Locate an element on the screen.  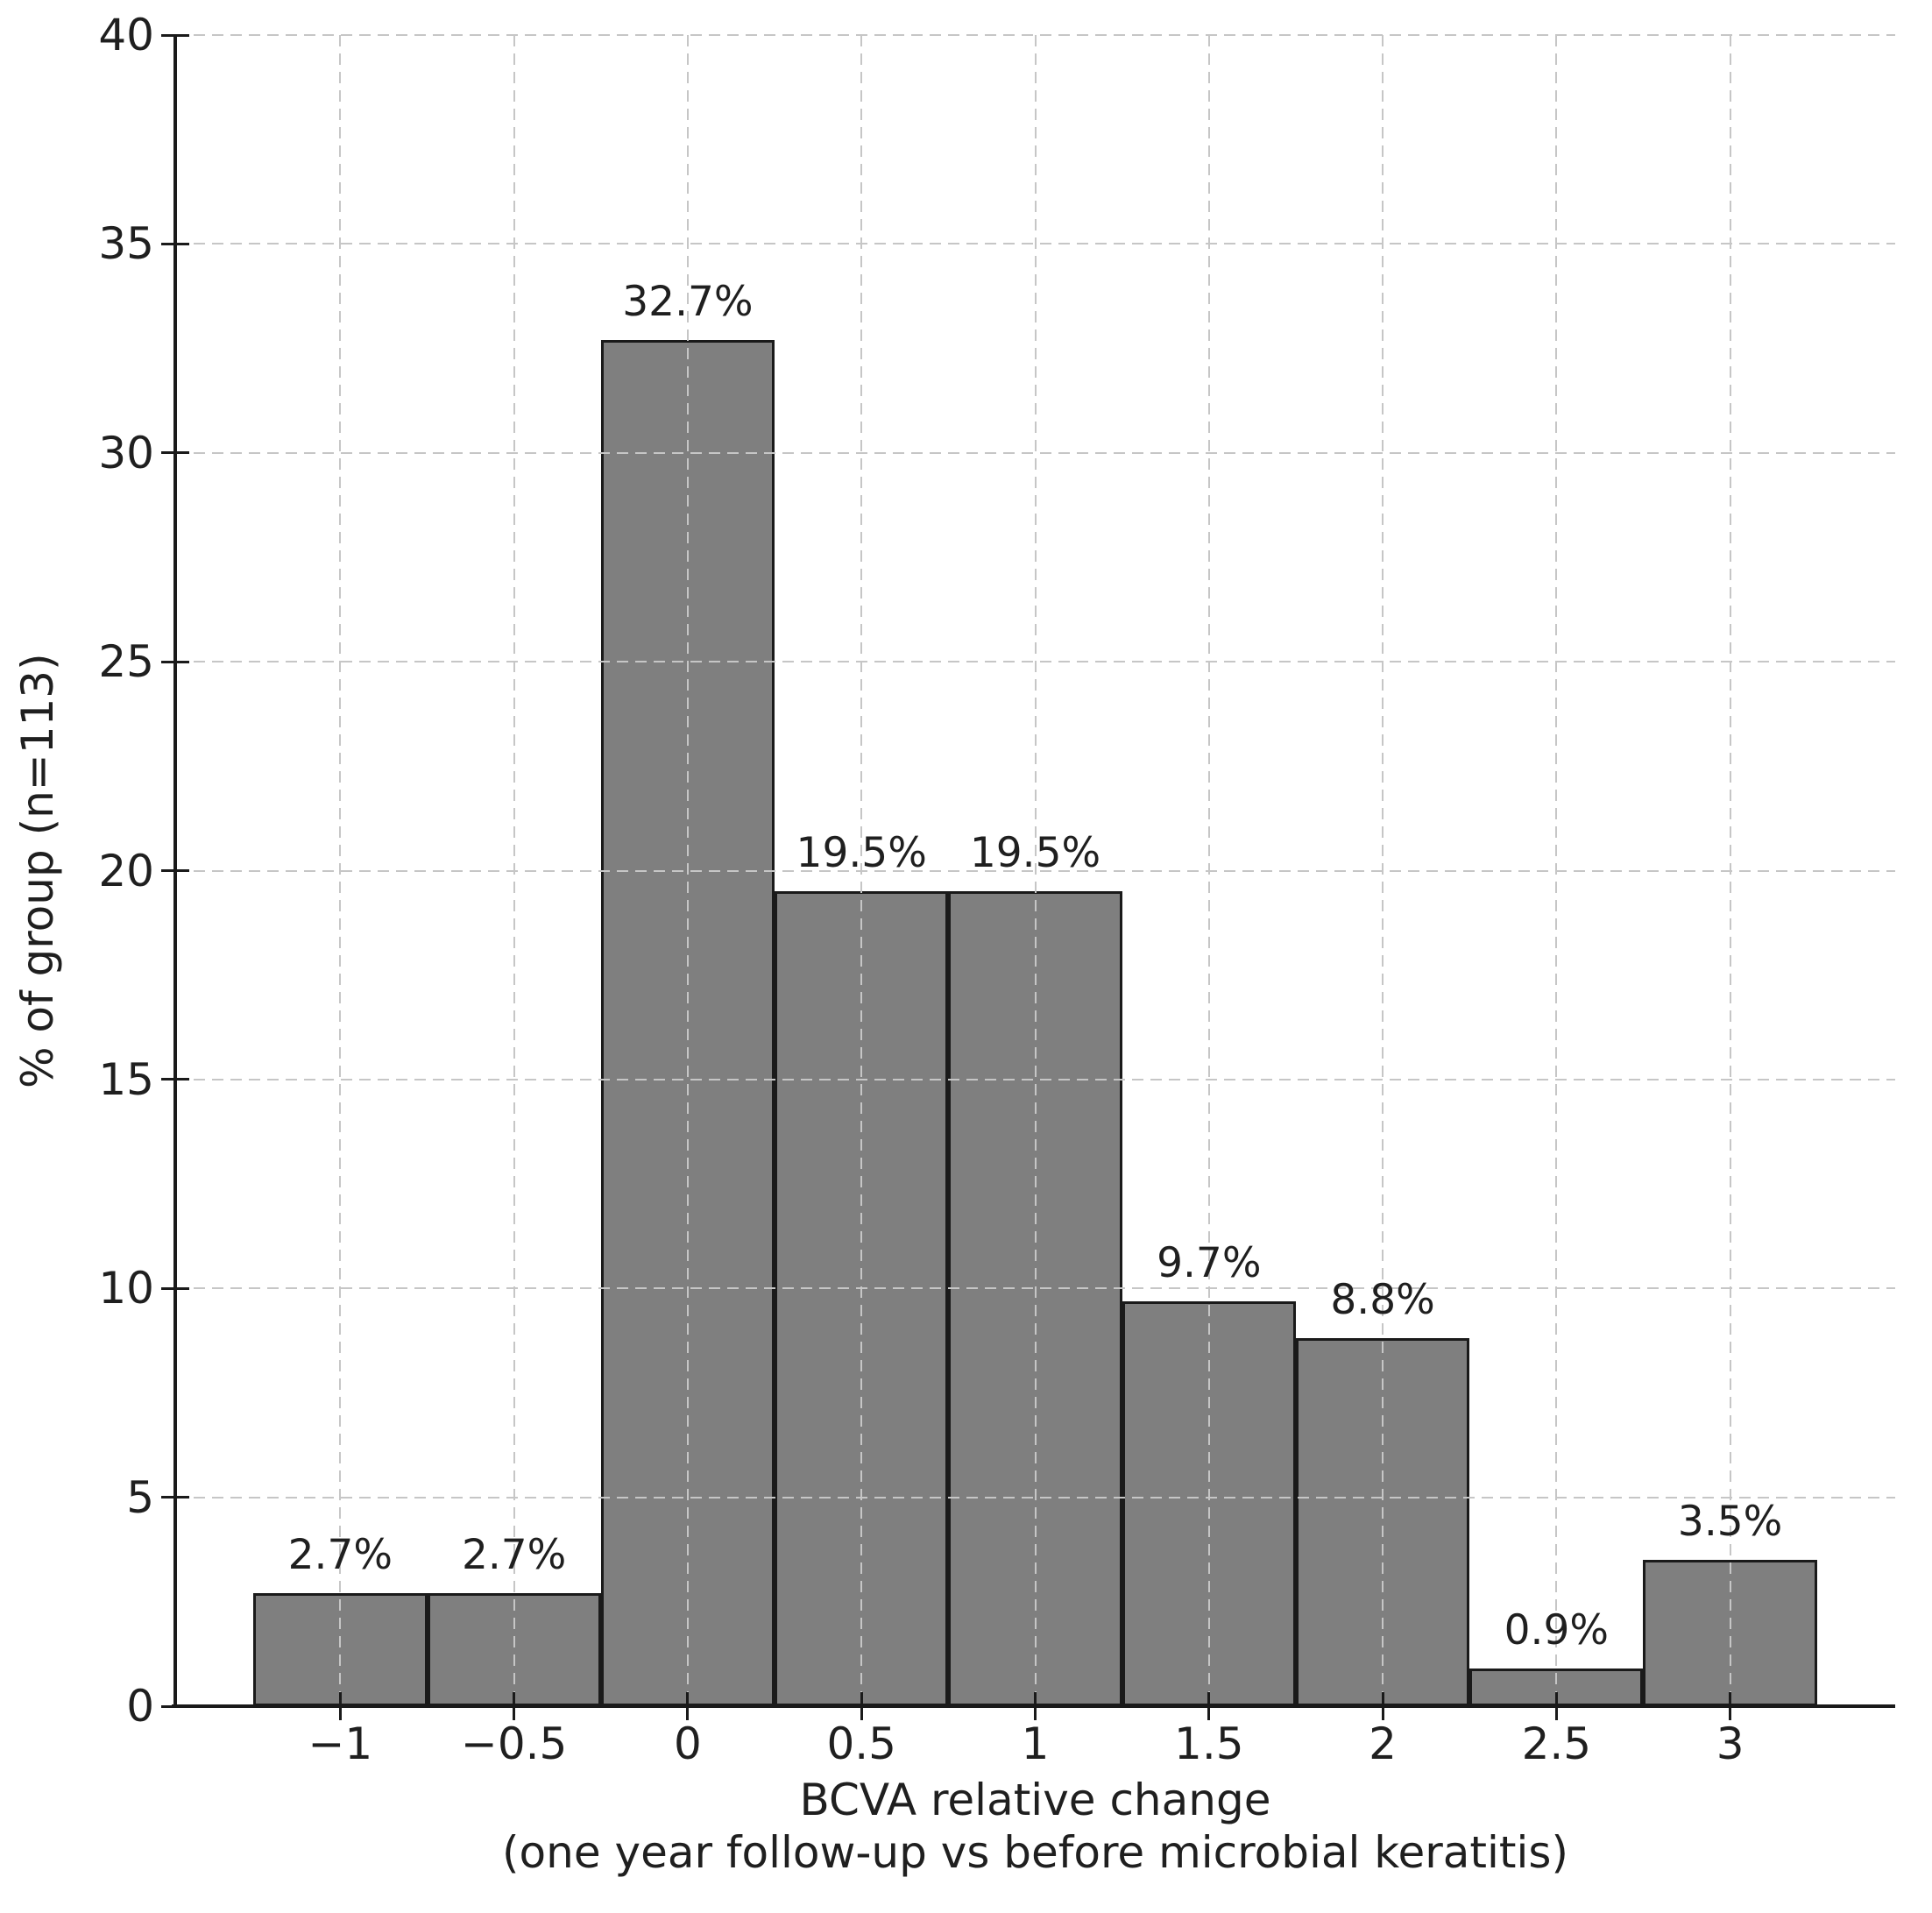
y-tick-label: 10 is located at coordinates (126, 1288).